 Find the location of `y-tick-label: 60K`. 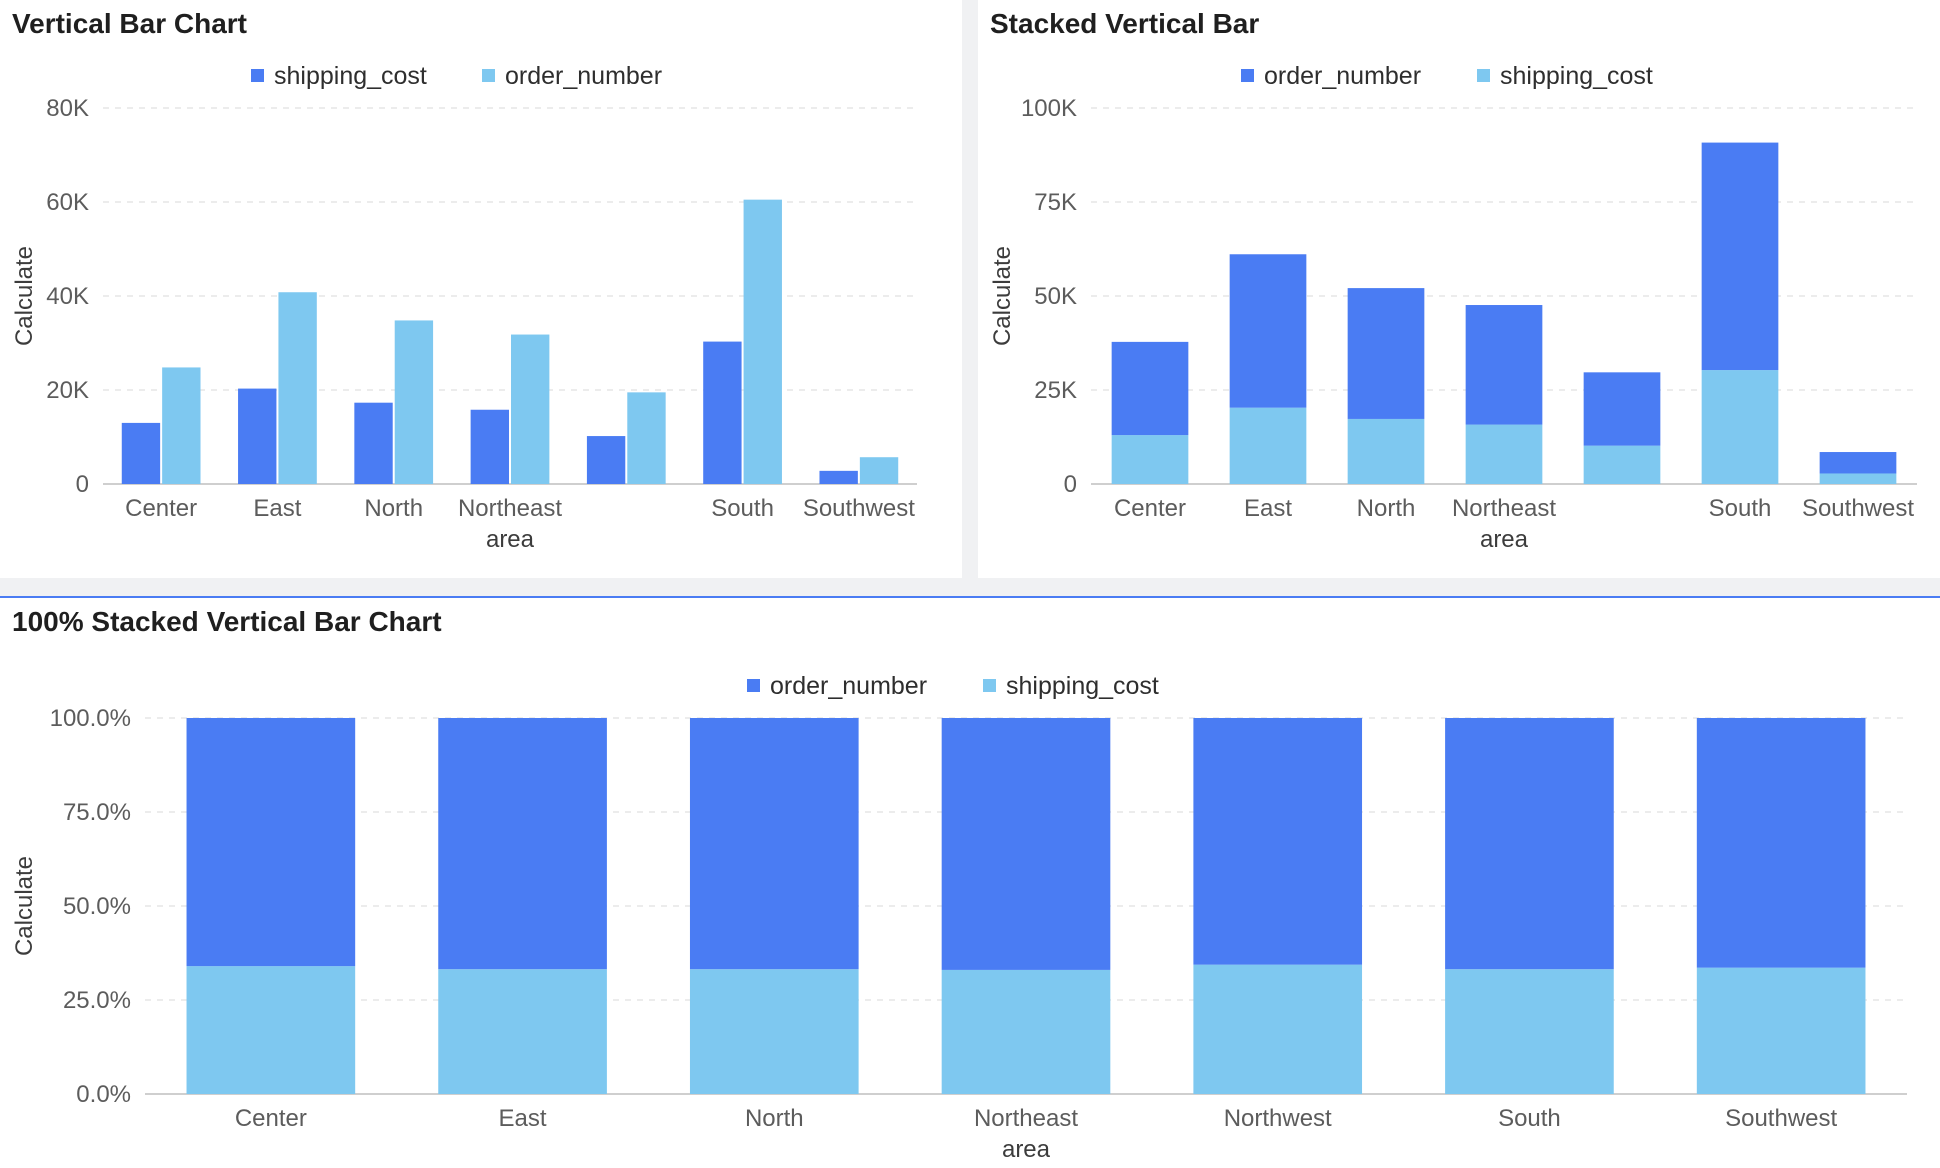

y-tick-label: 60K is located at coordinates (67, 202).